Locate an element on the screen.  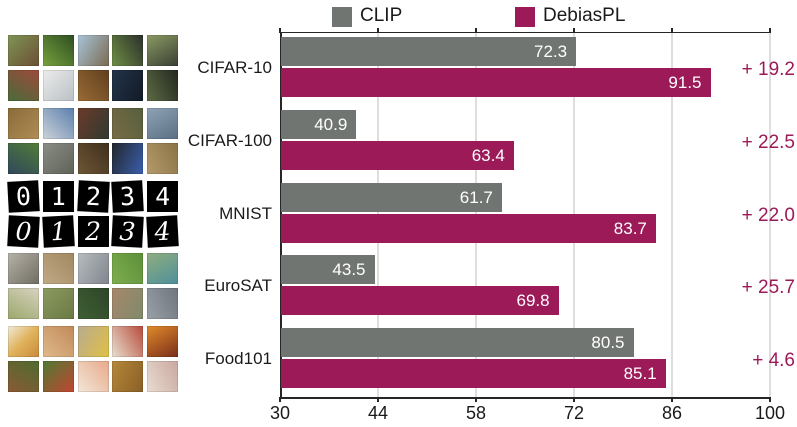
x-tick-label: 44 is located at coordinates (378, 413).